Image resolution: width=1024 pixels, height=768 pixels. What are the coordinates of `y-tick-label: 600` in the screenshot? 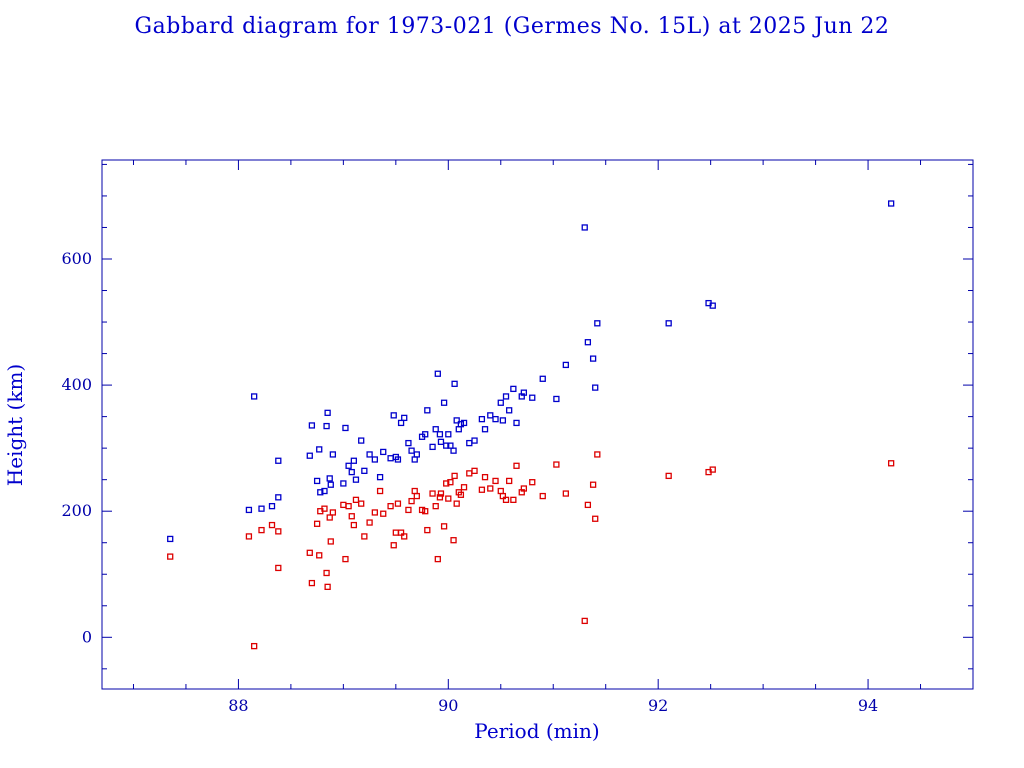 It's located at (76, 258).